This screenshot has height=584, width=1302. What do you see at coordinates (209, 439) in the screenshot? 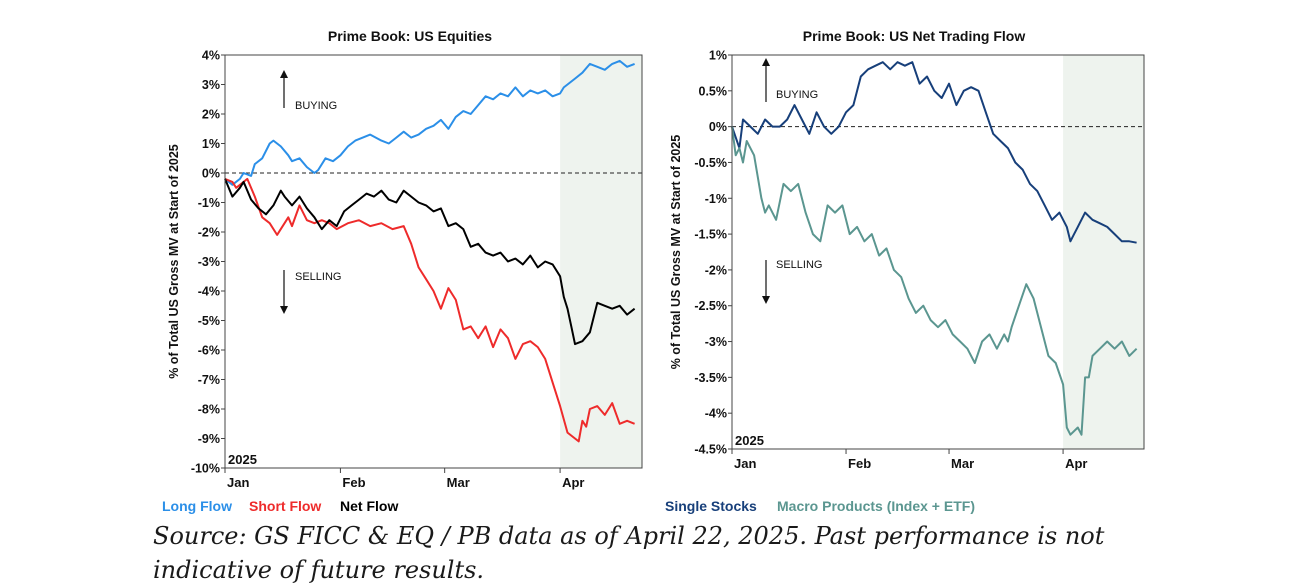
I see `y-tick-label: -9%` at bounding box center [209, 439].